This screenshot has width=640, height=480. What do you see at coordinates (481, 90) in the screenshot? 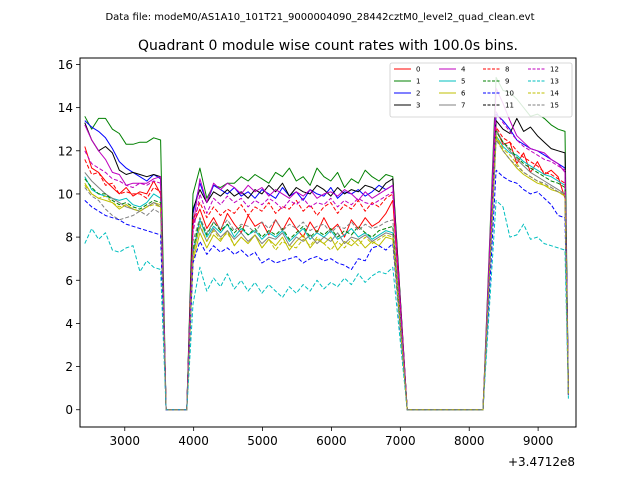
I see `legend-frame` at bounding box center [481, 90].